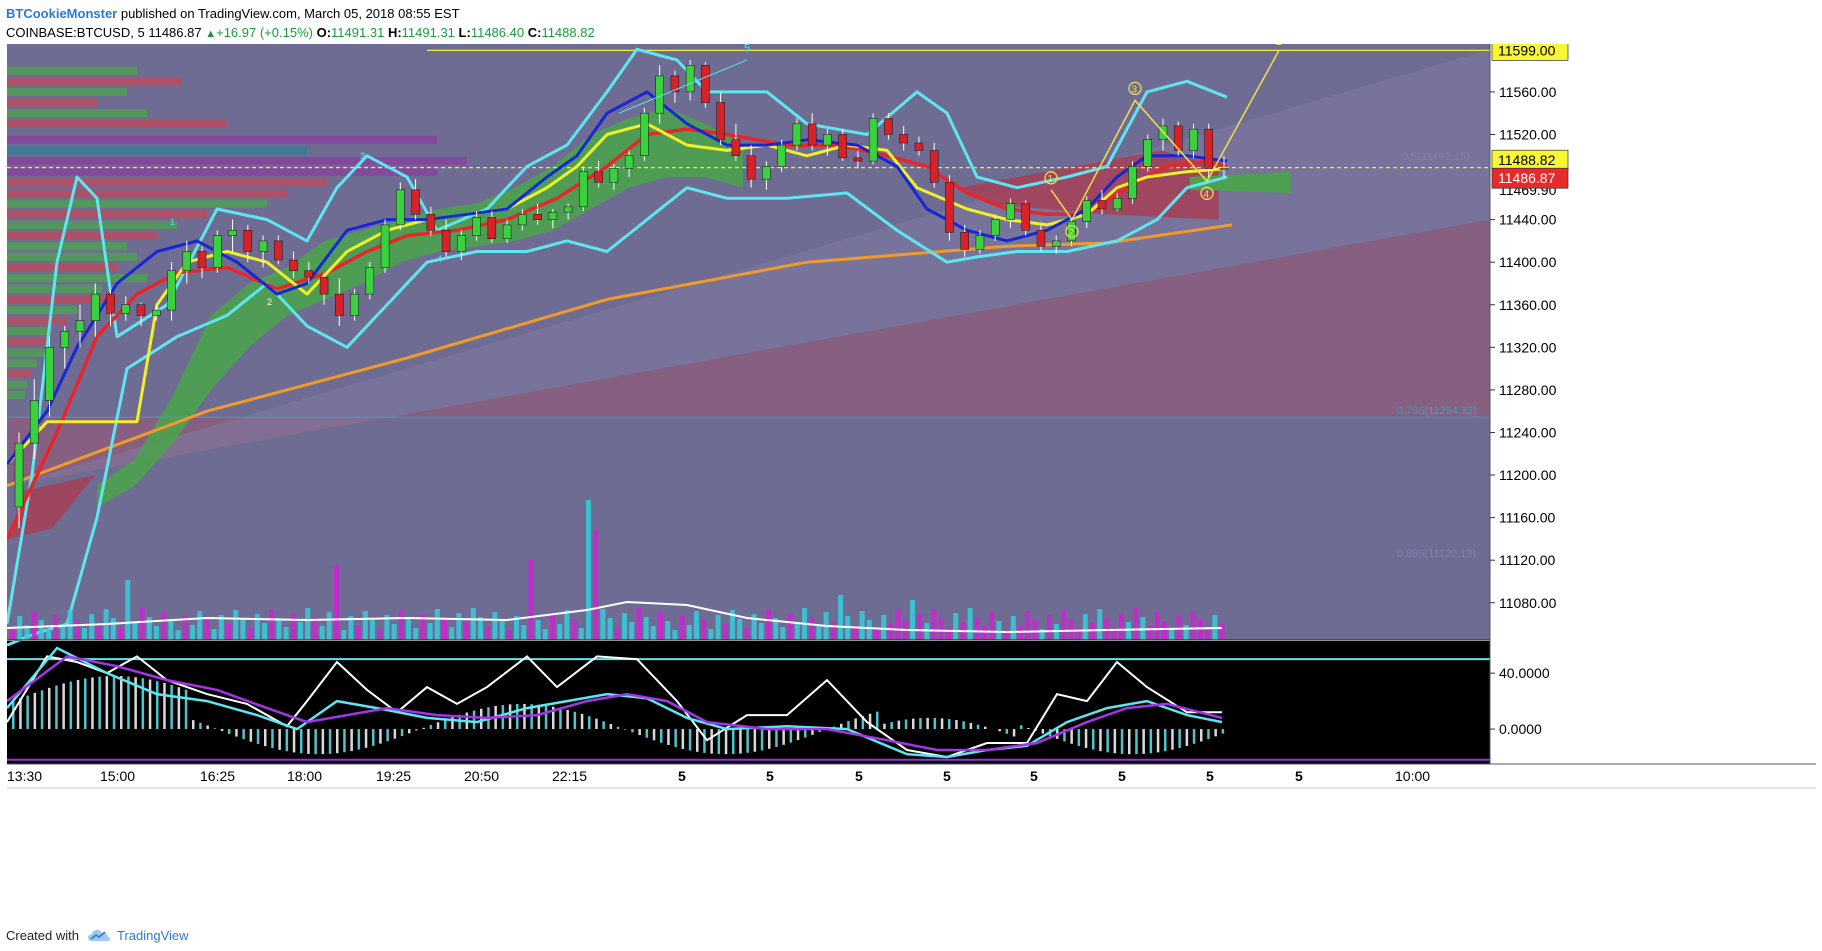 The image size is (1822, 951). I want to click on wave-label-yellow: 2, so click(1072, 233).